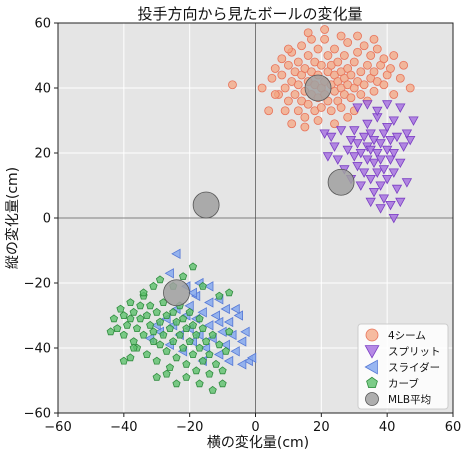 This screenshot has width=474, height=465. What do you see at coordinates (37, 284) in the screenshot?
I see `y-tick-label: −20` at bounding box center [37, 284].